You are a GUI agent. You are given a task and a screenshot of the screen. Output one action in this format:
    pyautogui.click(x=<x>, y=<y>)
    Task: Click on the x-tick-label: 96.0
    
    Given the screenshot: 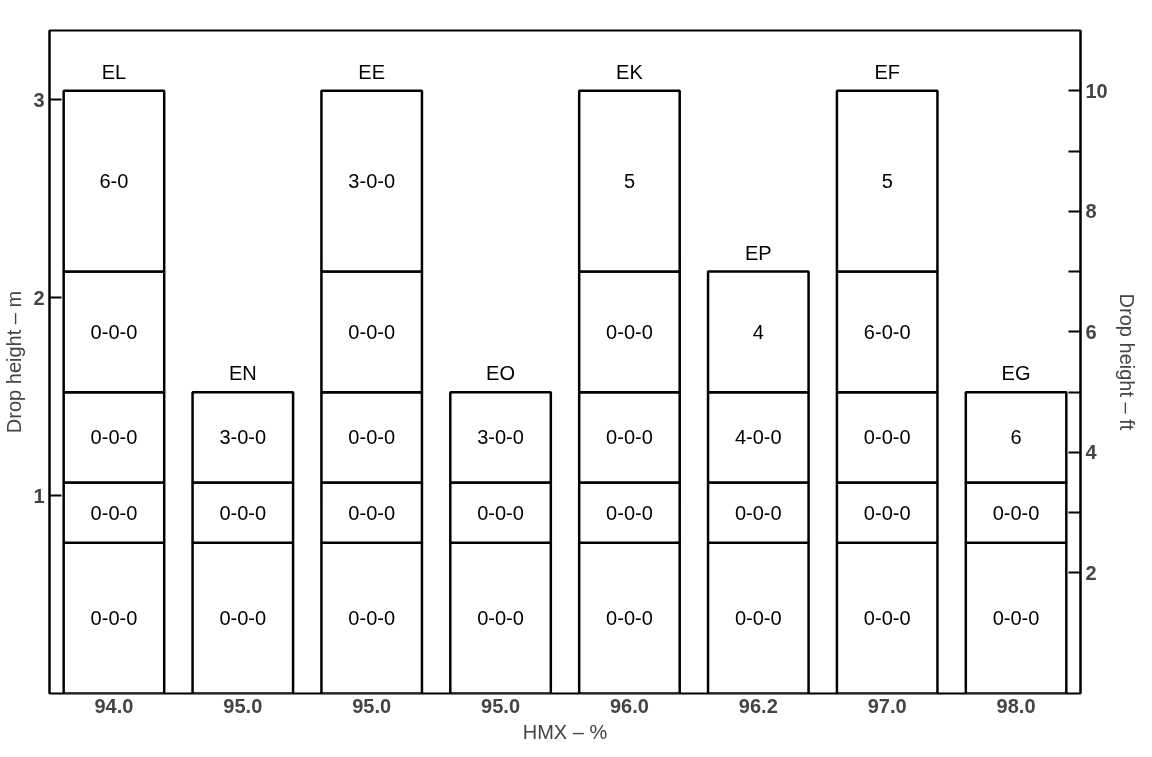 What is the action you would take?
    pyautogui.click(x=629, y=705)
    